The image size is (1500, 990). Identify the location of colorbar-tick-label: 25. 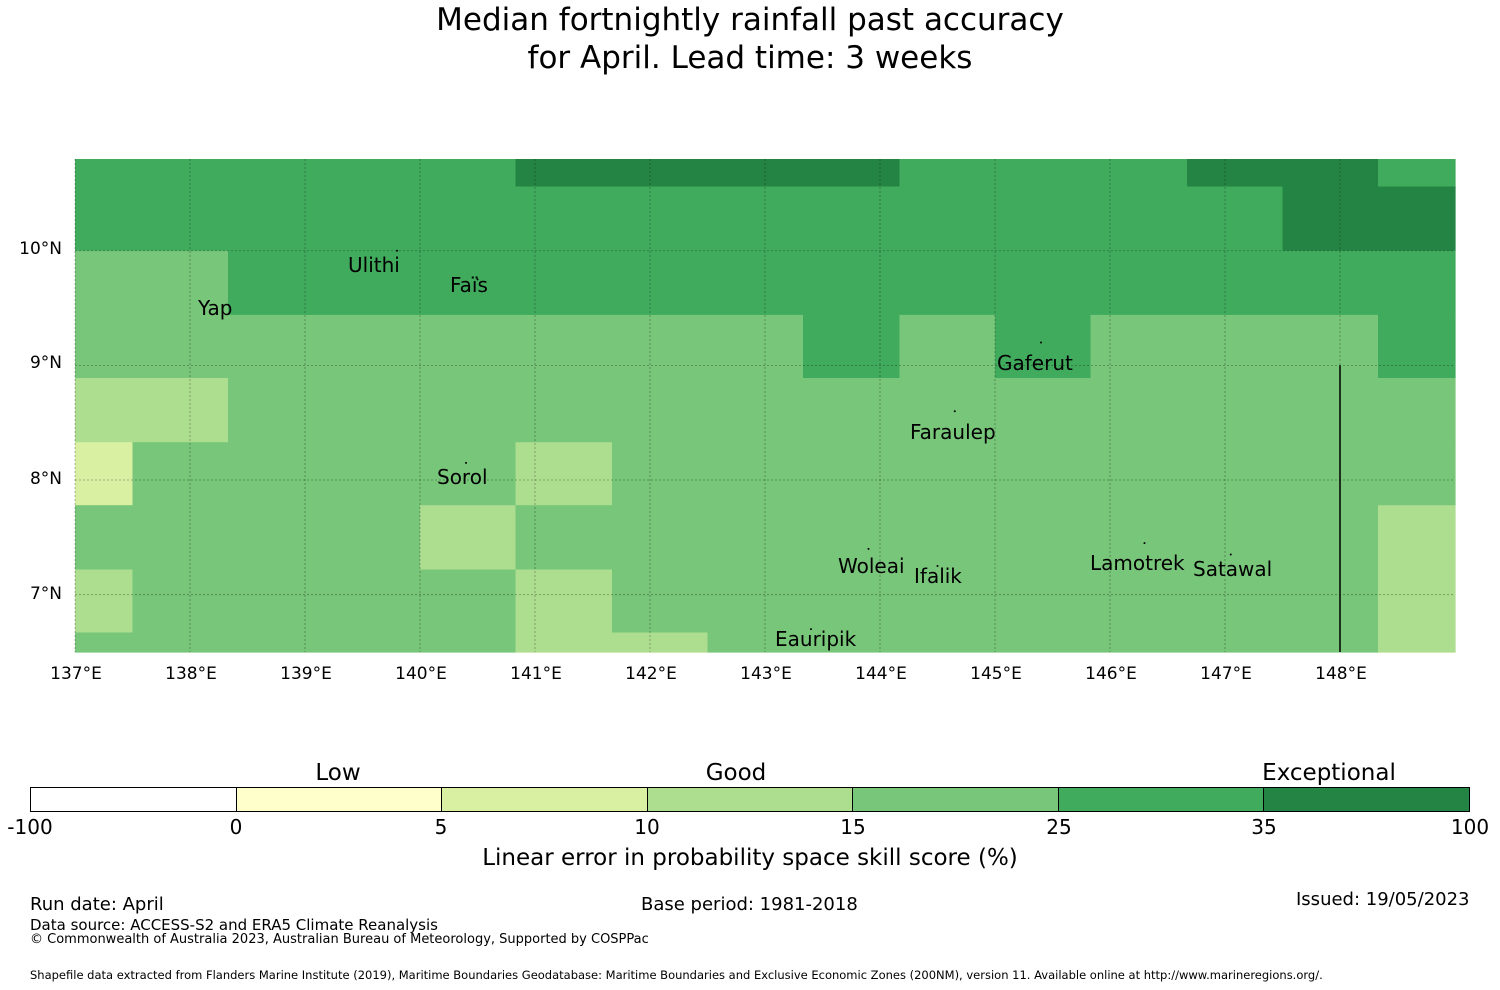
(1059, 827).